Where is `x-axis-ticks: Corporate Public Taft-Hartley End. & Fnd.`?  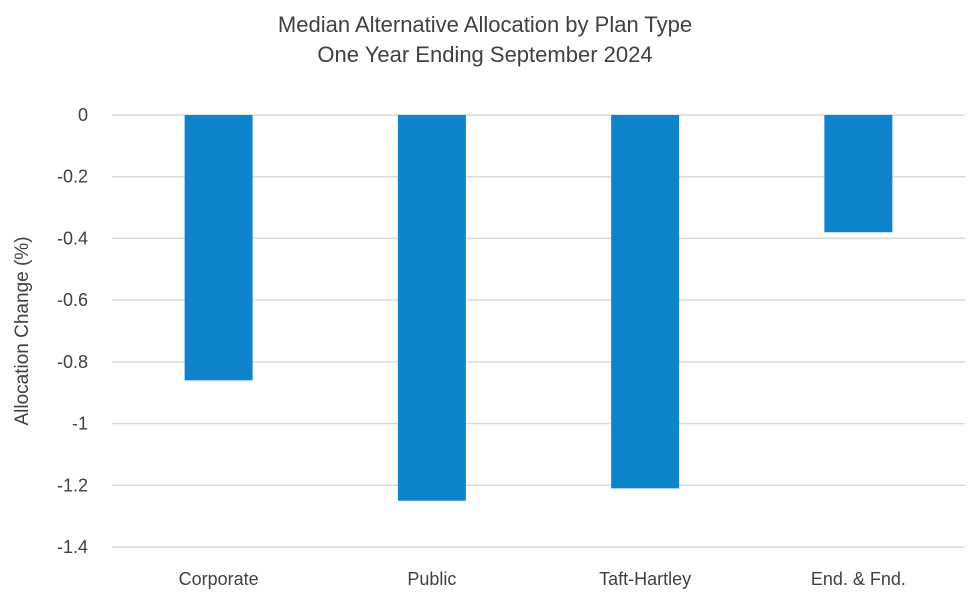 x-axis-ticks: Corporate Public Taft-Hartley End. & Fnd. is located at coordinates (542, 579).